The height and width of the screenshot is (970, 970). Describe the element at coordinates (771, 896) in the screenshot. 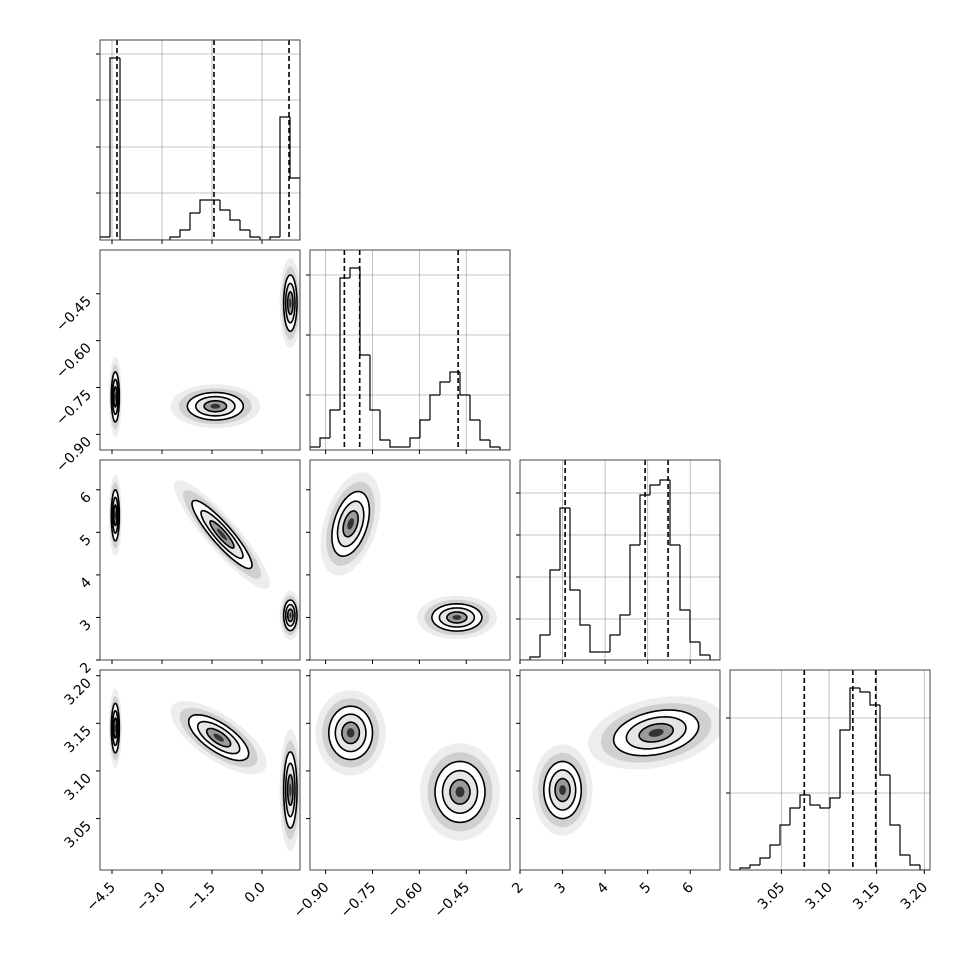

I see `x-tick-label: 3.05` at that location.